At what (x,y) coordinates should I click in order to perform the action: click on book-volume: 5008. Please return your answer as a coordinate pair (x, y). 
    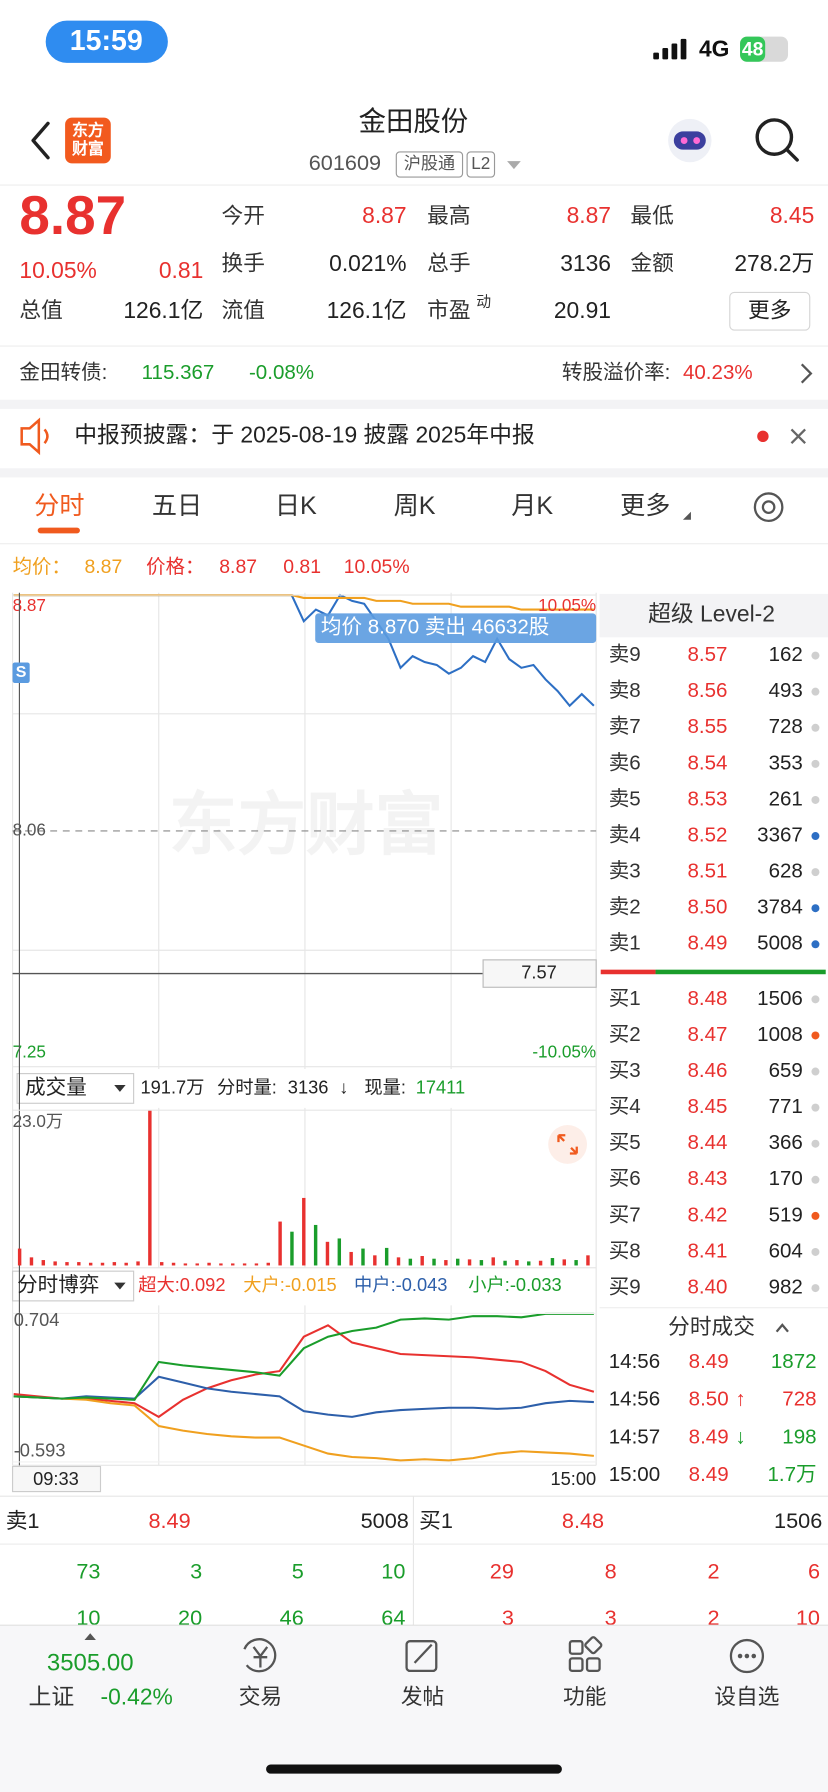
    Looking at the image, I should click on (780, 943).